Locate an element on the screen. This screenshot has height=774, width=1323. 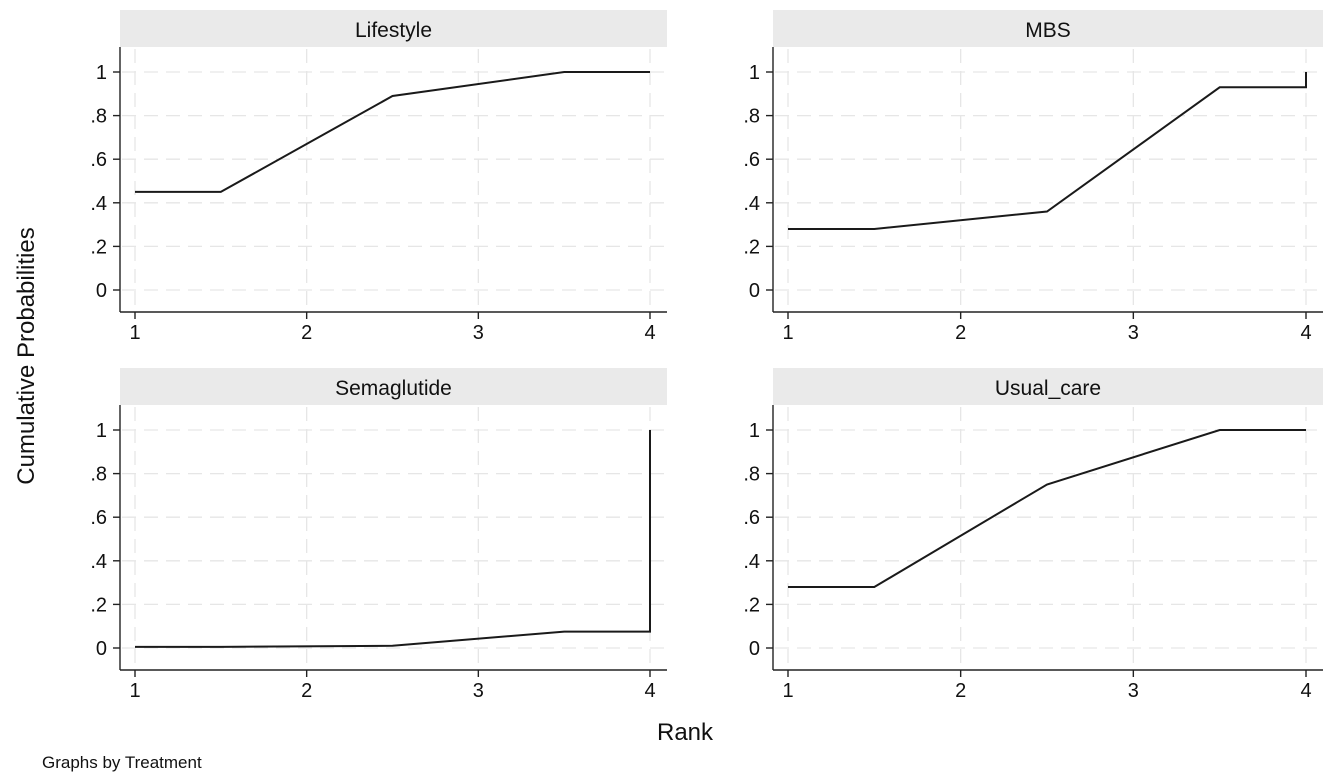
graphs-by-note: Graphs by Treatment is located at coordinates (122, 762).